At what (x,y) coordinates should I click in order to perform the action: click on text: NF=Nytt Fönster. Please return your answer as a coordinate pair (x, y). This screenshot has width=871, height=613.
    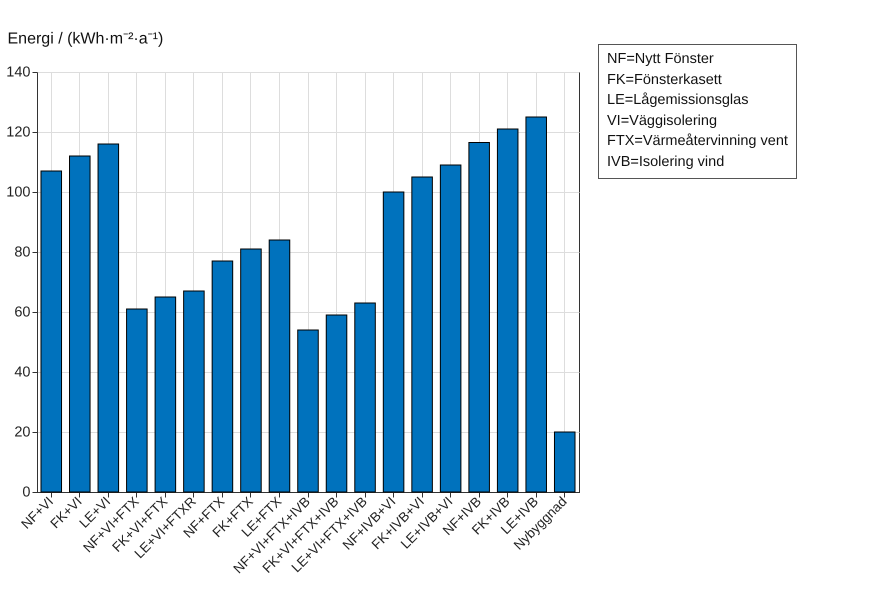
    Looking at the image, I should click on (661, 59).